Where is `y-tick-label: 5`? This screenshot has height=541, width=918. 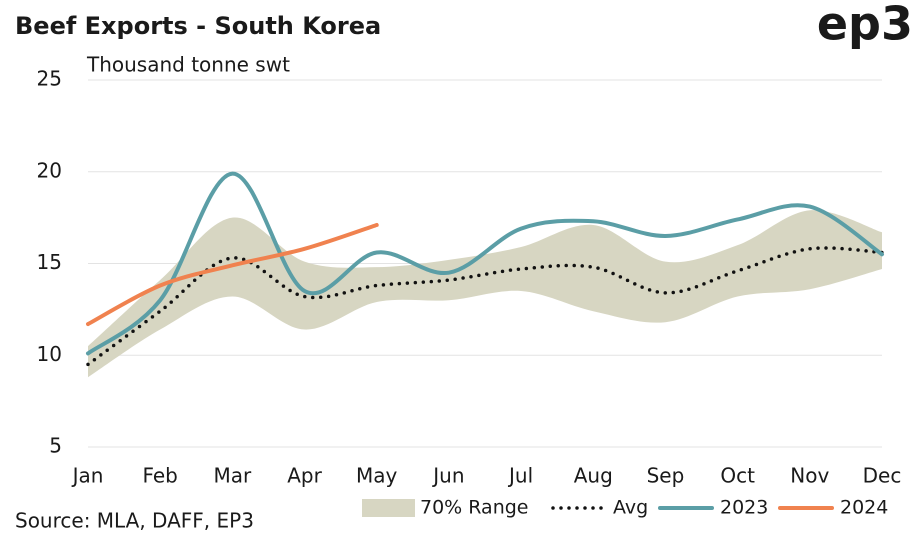
y-tick-label: 5 is located at coordinates (55, 446).